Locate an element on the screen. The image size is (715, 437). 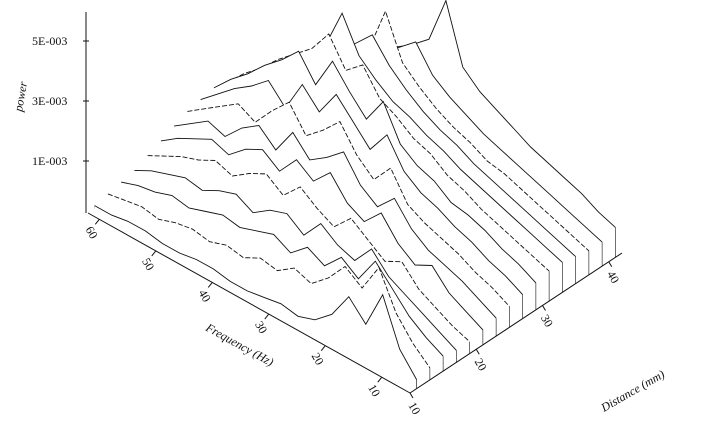
distance-axis-line is located at coordinates (516, 323).